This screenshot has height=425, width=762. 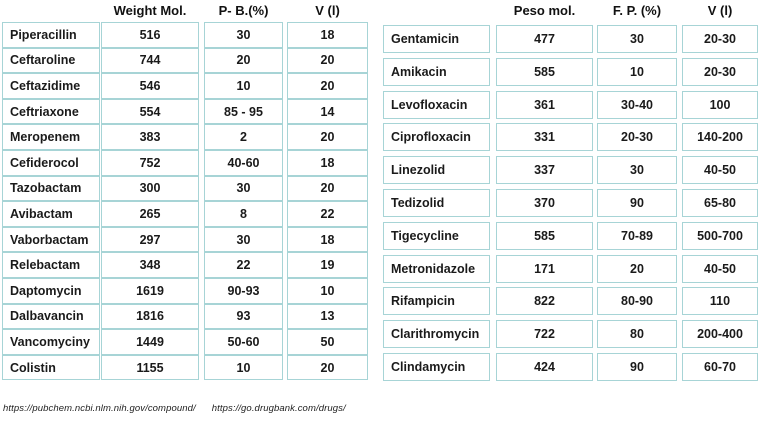 I want to click on protein-binding-cell: 22, so click(x=243, y=265).